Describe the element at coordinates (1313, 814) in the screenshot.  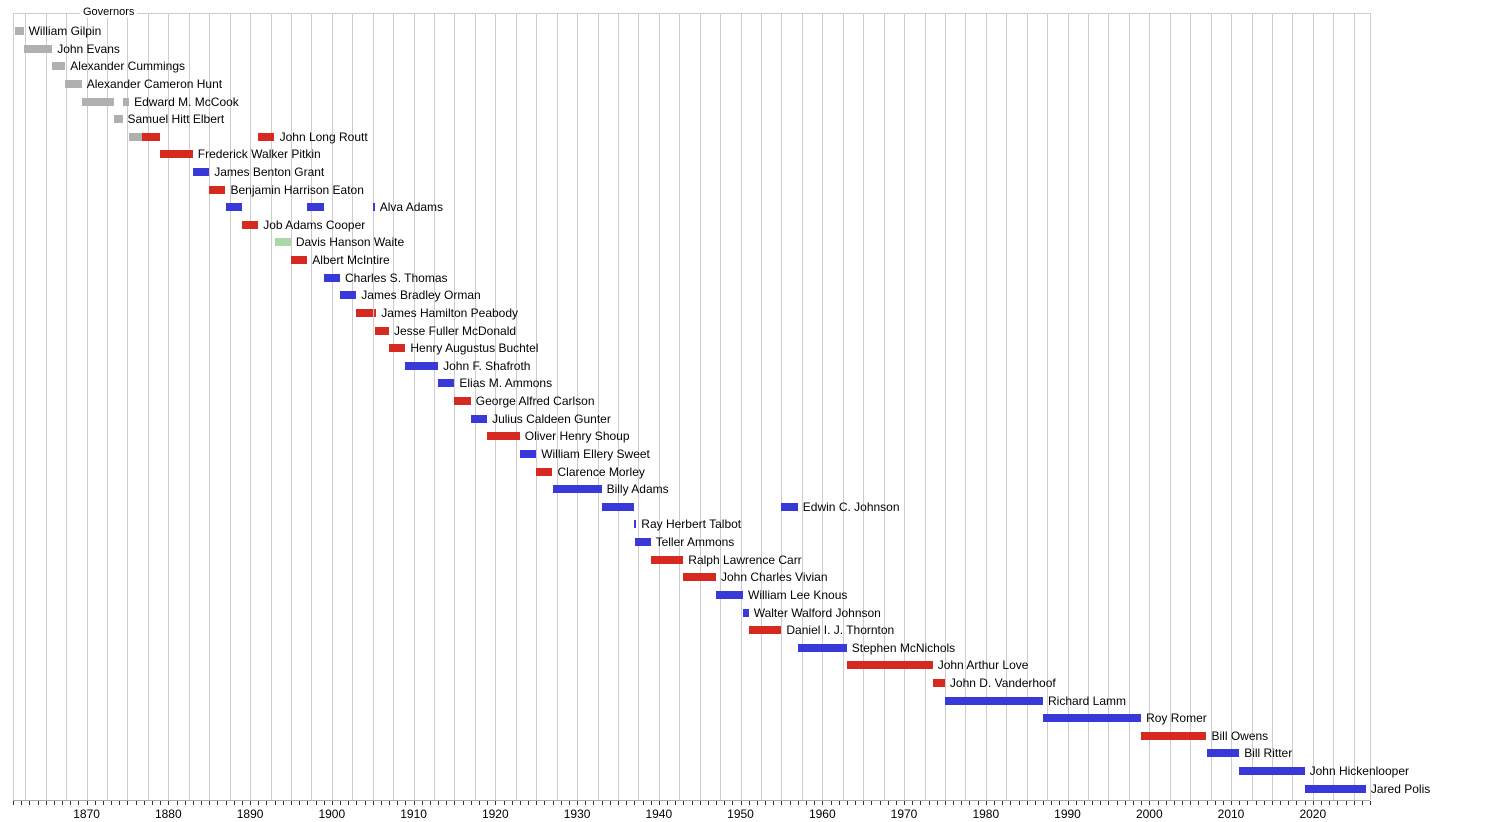
I see `axis-year-label: 2020` at that location.